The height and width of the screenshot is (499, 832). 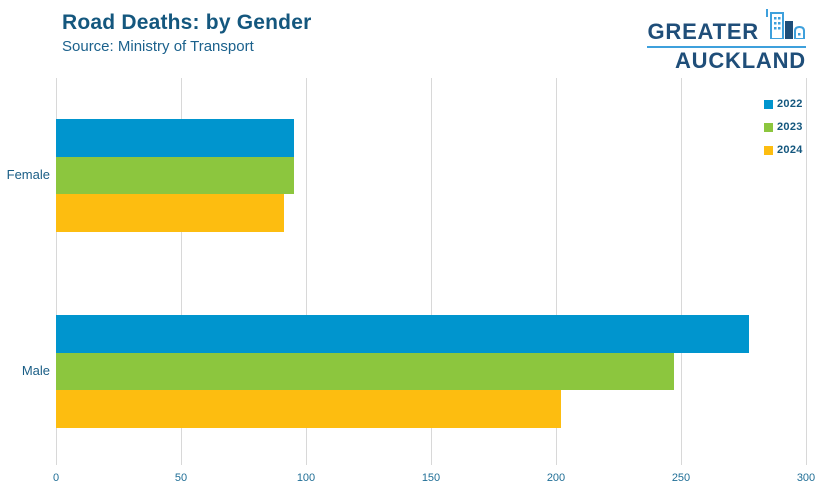 What do you see at coordinates (785, 26) in the screenshot?
I see `skyline-icon` at bounding box center [785, 26].